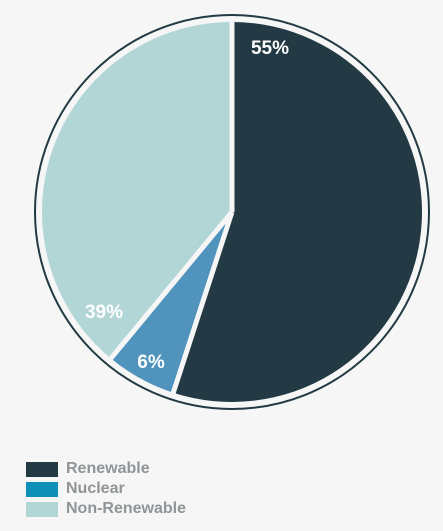  I want to click on legend-label-non-renewable: Non-Renewable, so click(126, 508).